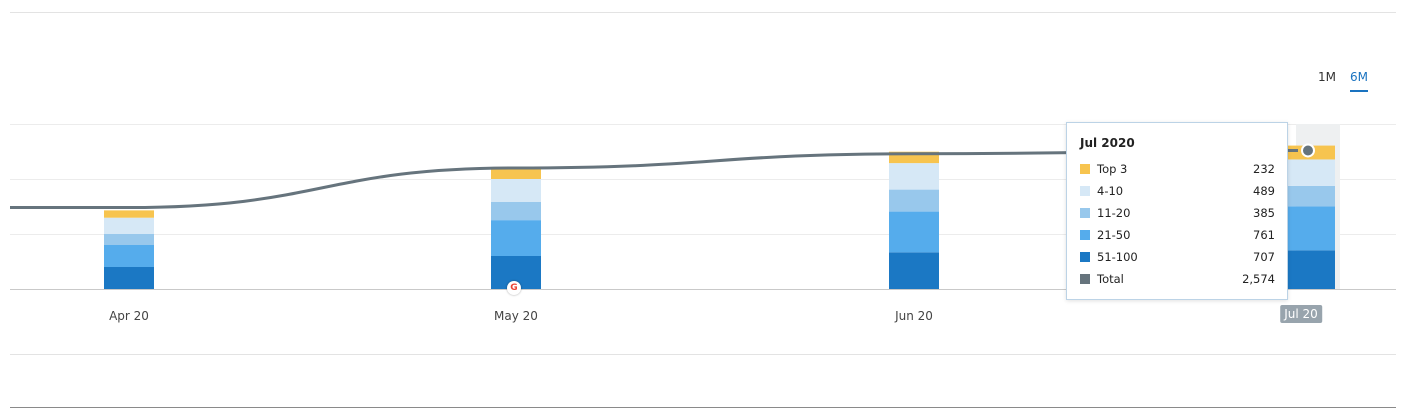 This screenshot has height=415, width=1406. I want to click on section-divider, so click(703, 354).